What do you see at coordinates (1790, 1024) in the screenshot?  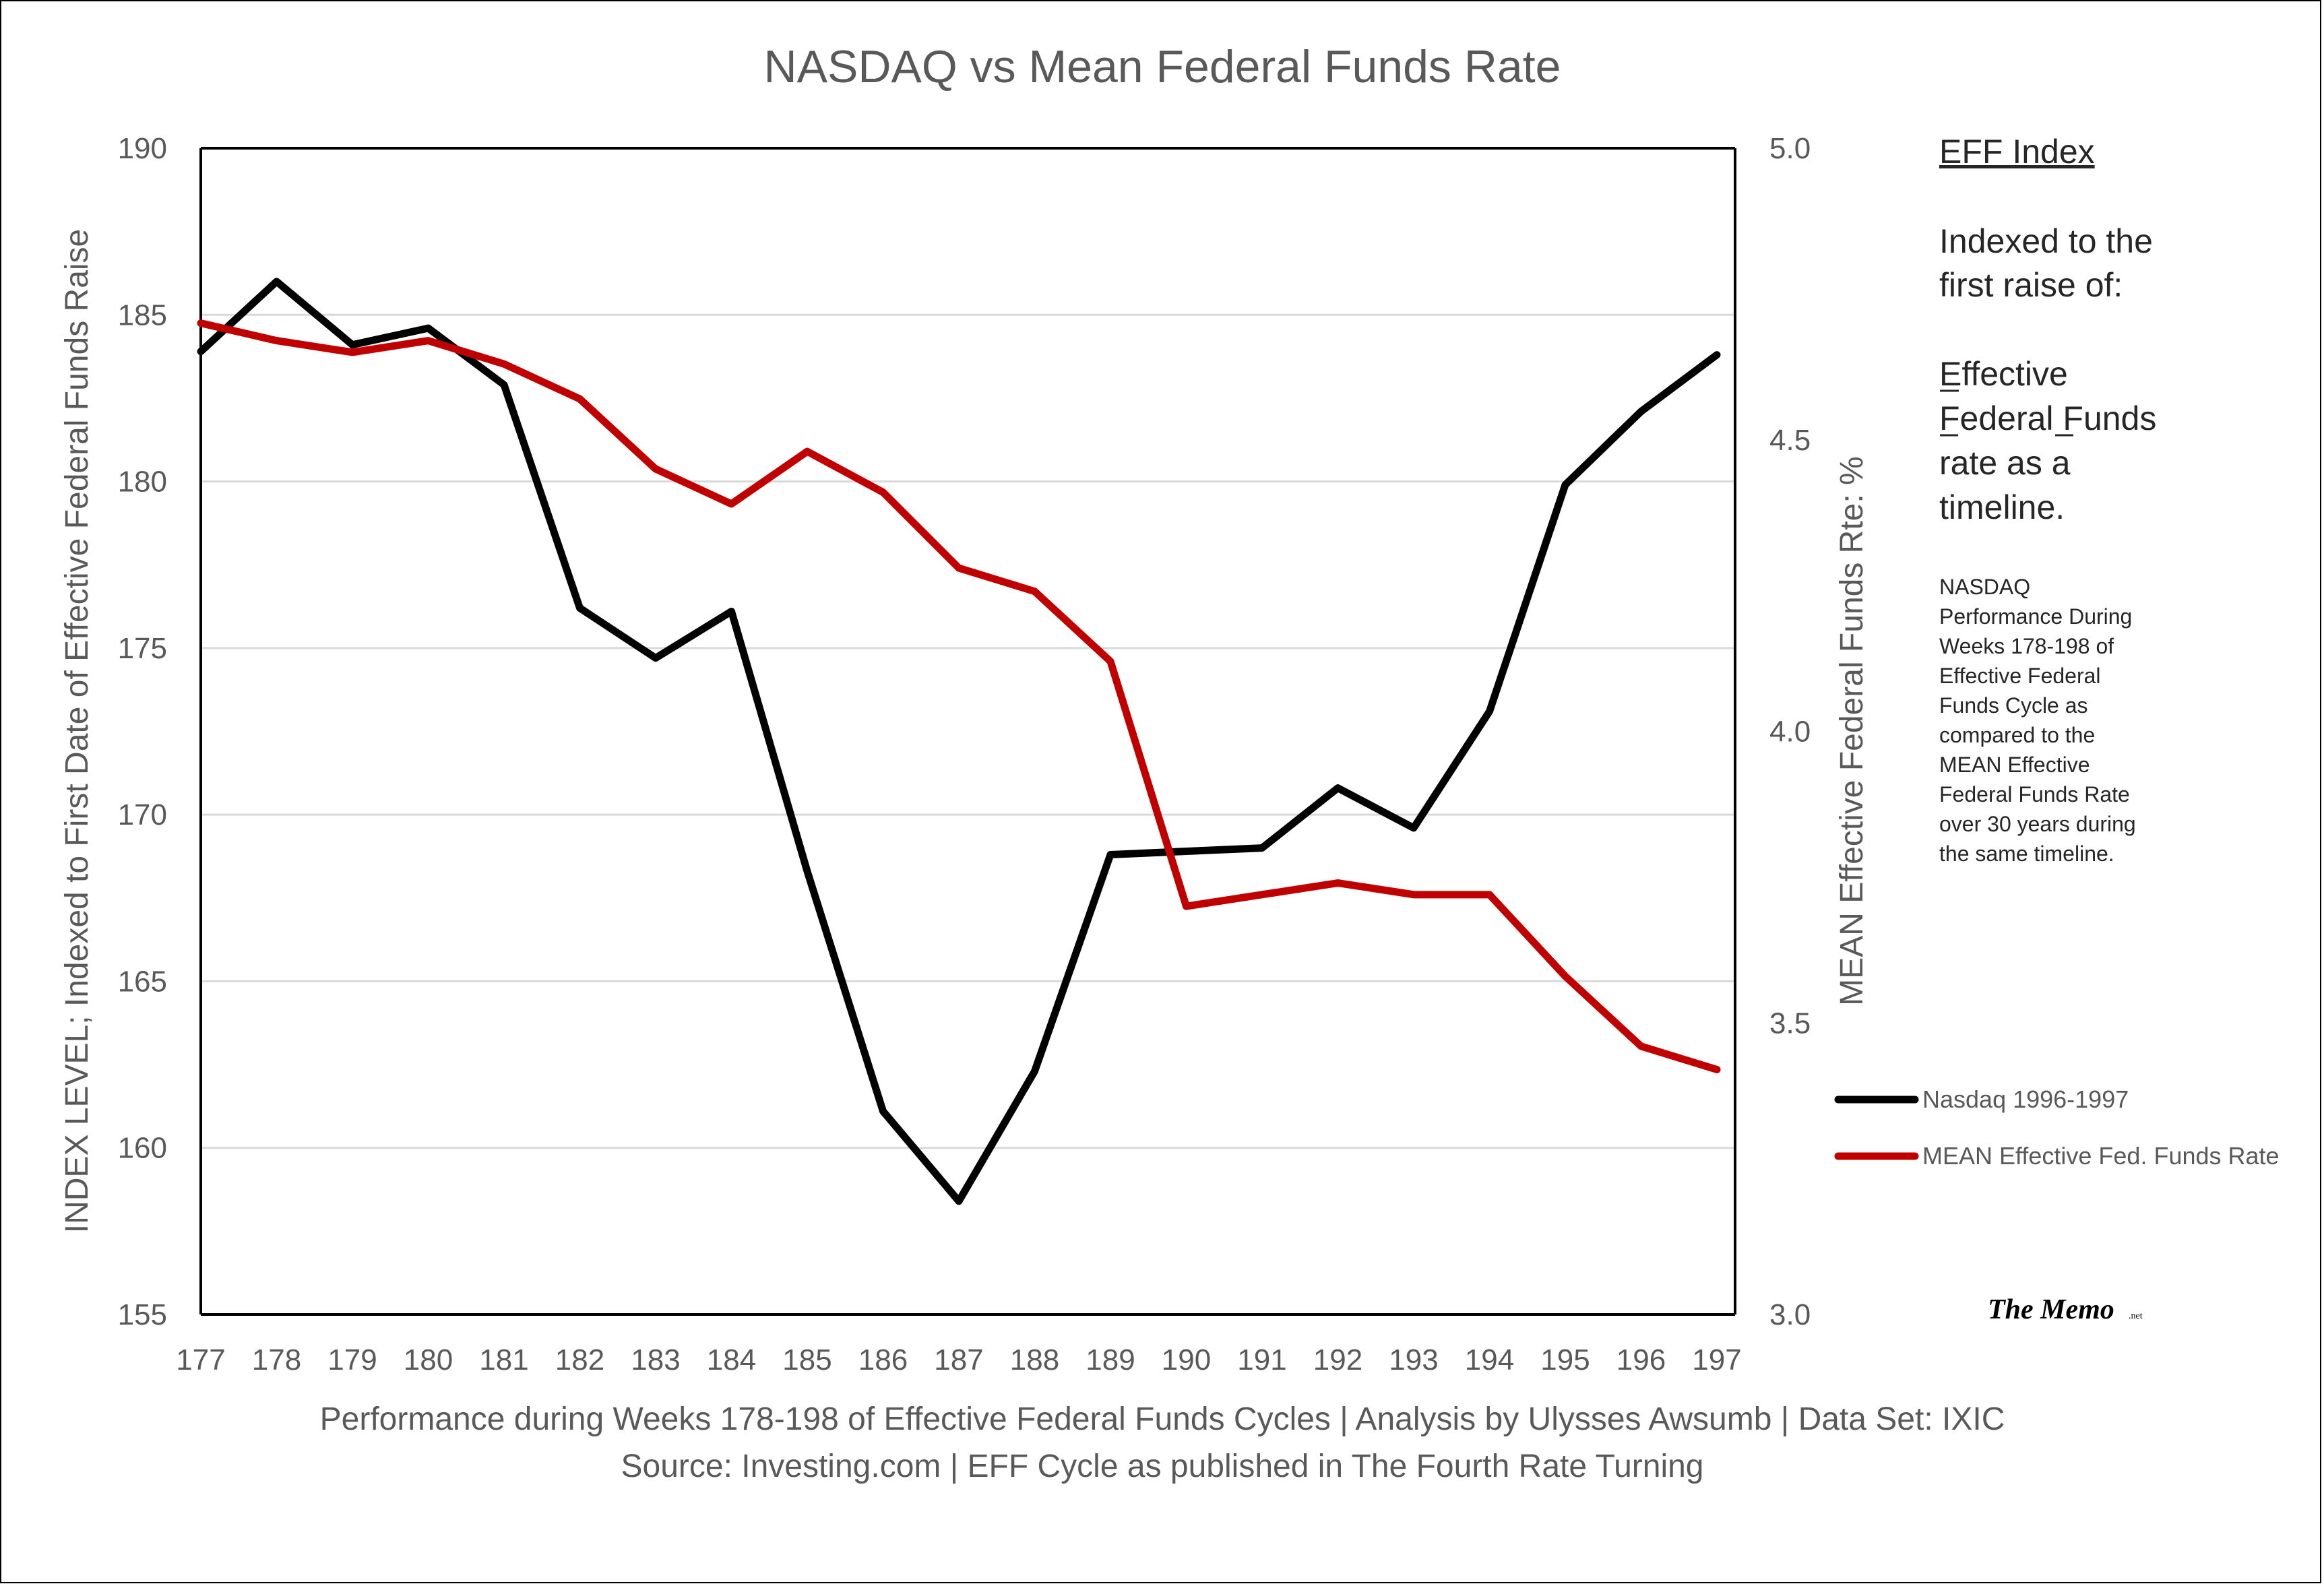 I see `y2-tick-label: 3.5` at bounding box center [1790, 1024].